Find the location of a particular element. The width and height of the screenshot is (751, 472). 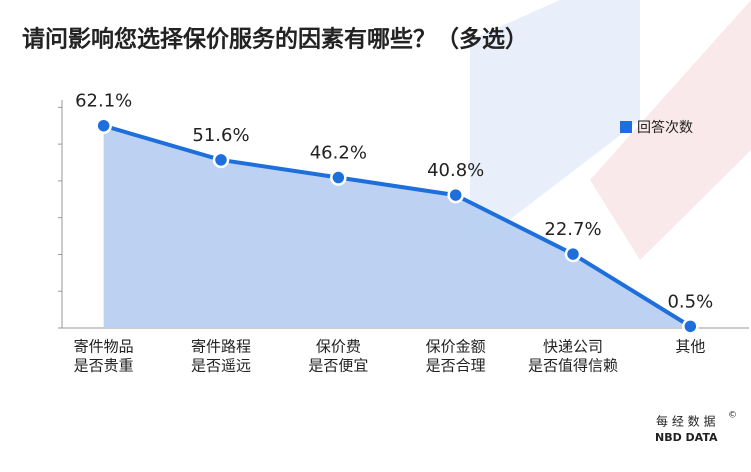

x-tick-label: 快递公司 is located at coordinates (573, 347).